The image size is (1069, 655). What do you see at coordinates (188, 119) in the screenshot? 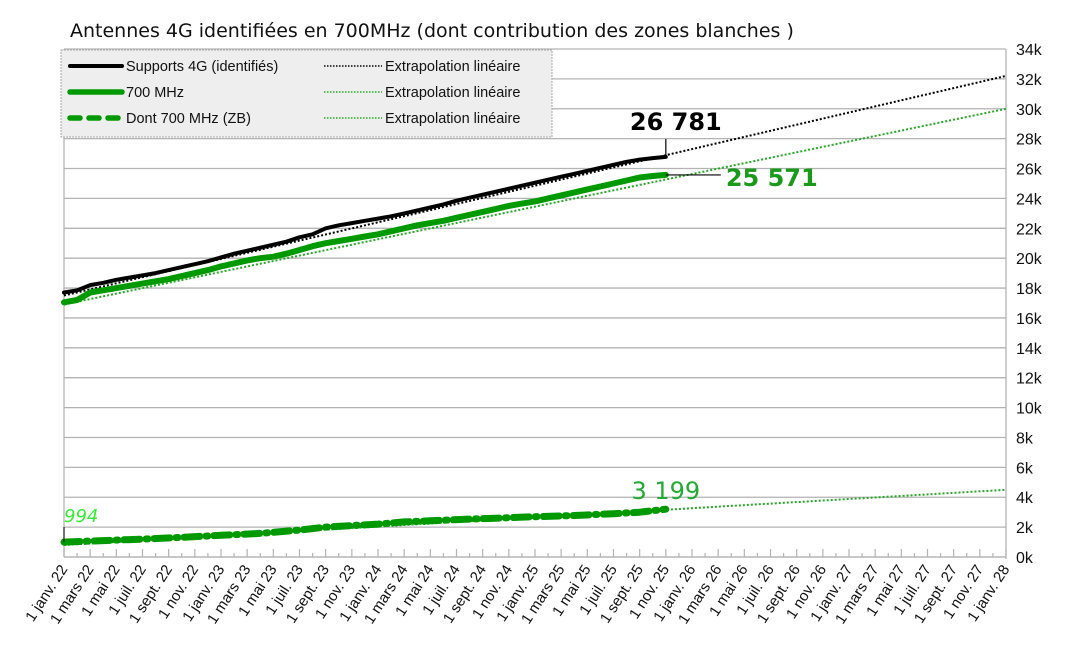
I see `legend-label: Dont 700 MHz (ZB)` at bounding box center [188, 119].